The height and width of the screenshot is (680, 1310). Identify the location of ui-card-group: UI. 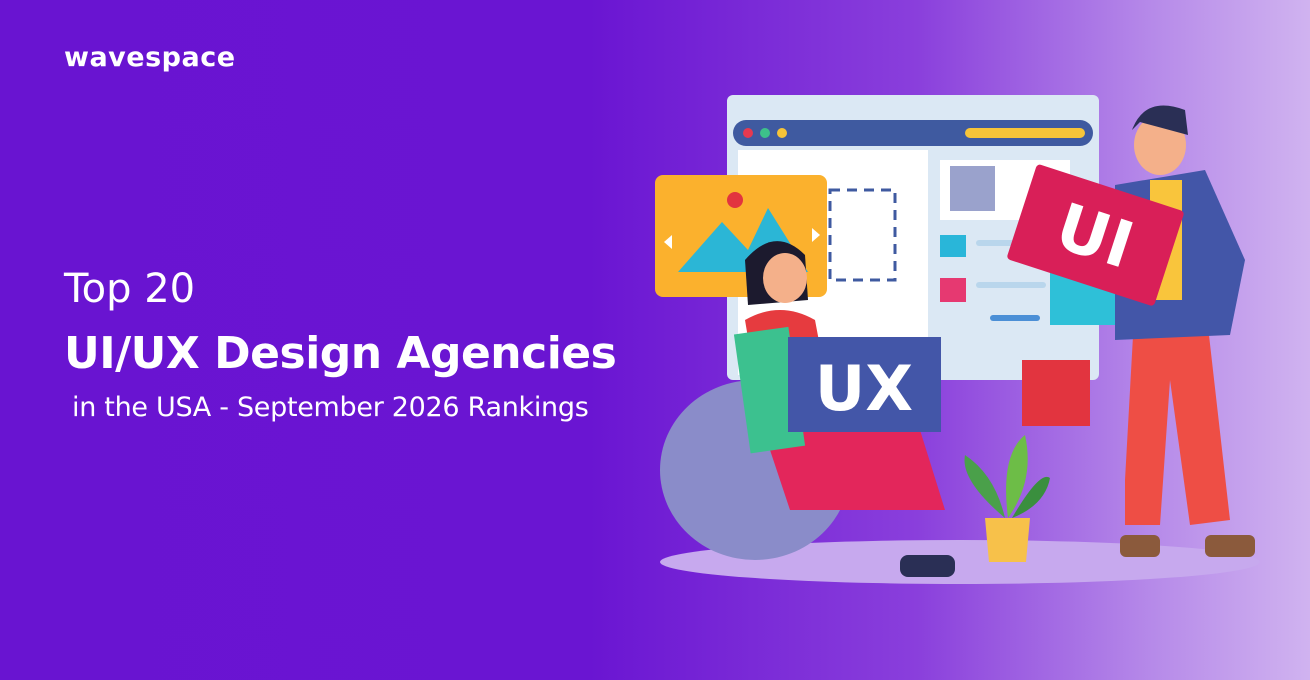
(1095, 235).